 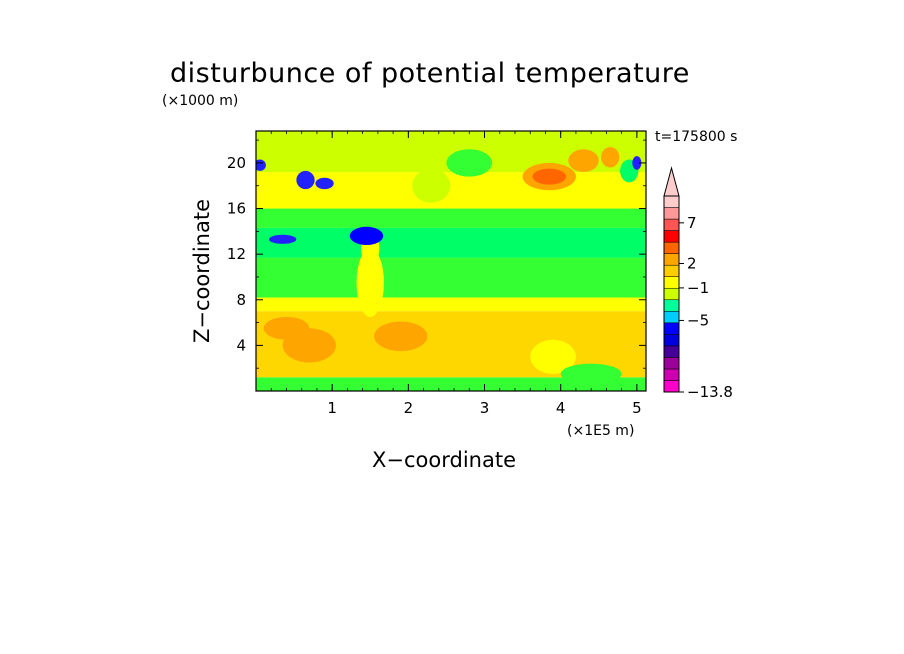 I want to click on x-axis-label: X−coordinate, so click(x=444, y=460).